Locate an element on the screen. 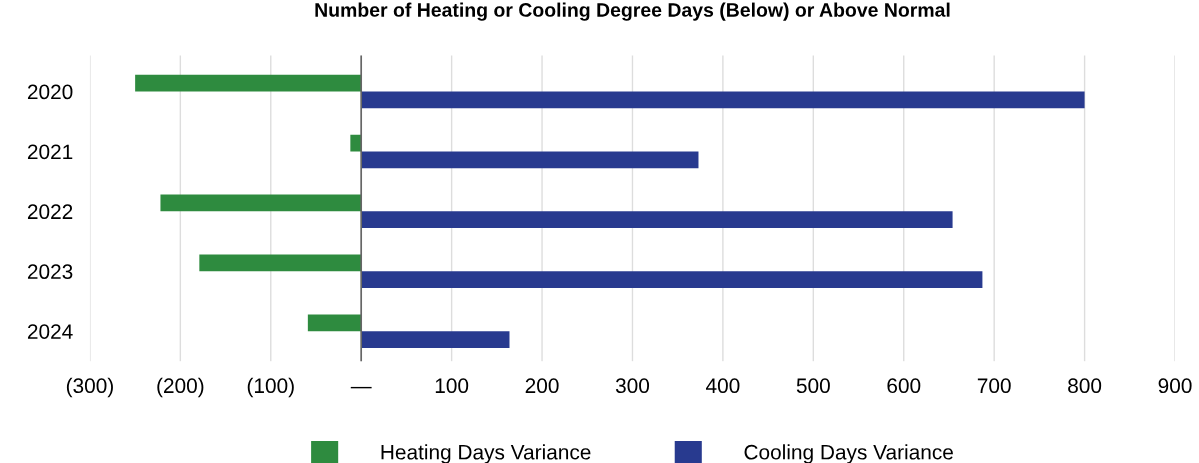 The width and height of the screenshot is (1199, 463). x-tick-label: (200) is located at coordinates (180, 387).